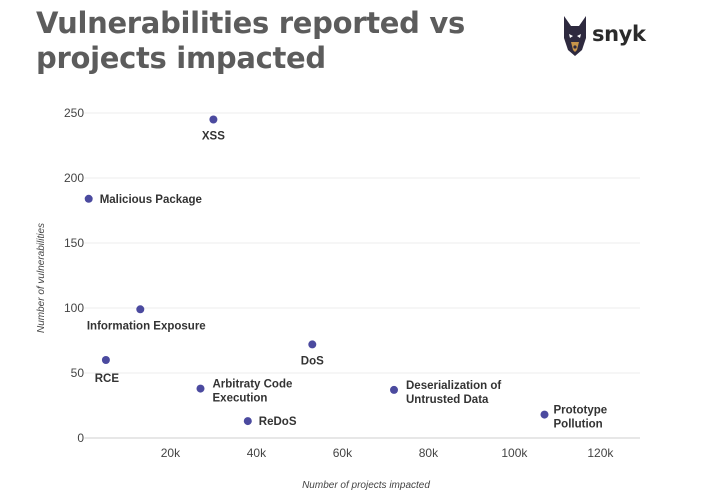  Describe the element at coordinates (429, 453) in the screenshot. I see `x-tick-80k: 80k` at that location.